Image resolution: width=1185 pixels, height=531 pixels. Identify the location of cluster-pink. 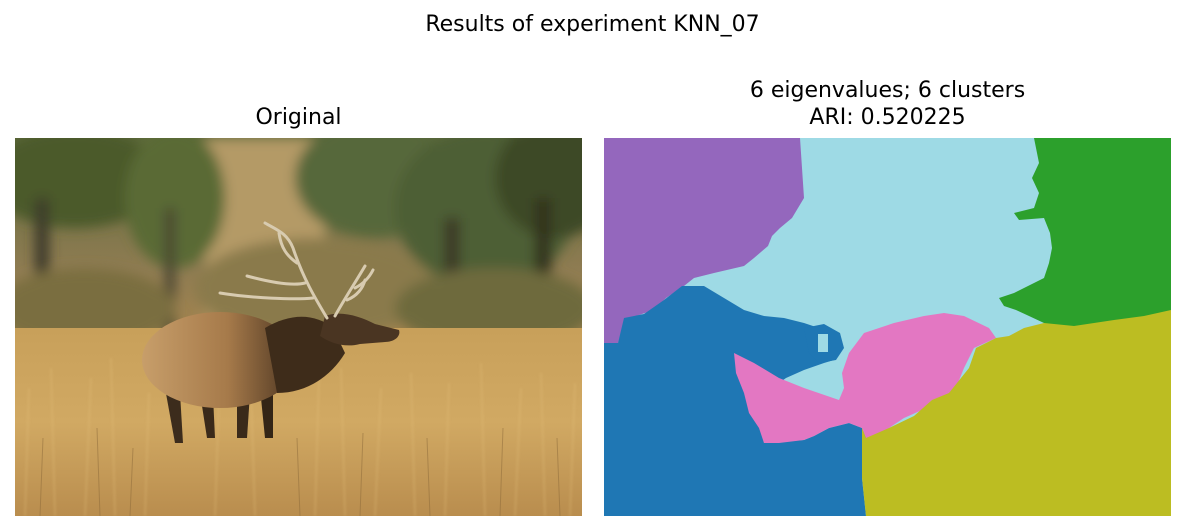
(865, 378).